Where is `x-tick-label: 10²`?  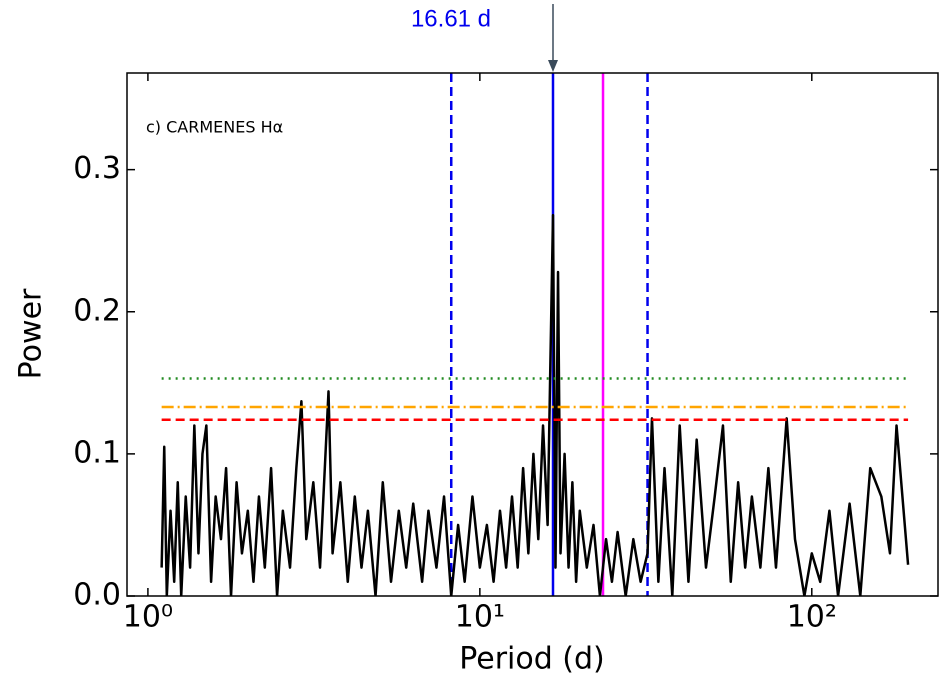 x-tick-label: 10² is located at coordinates (812, 617).